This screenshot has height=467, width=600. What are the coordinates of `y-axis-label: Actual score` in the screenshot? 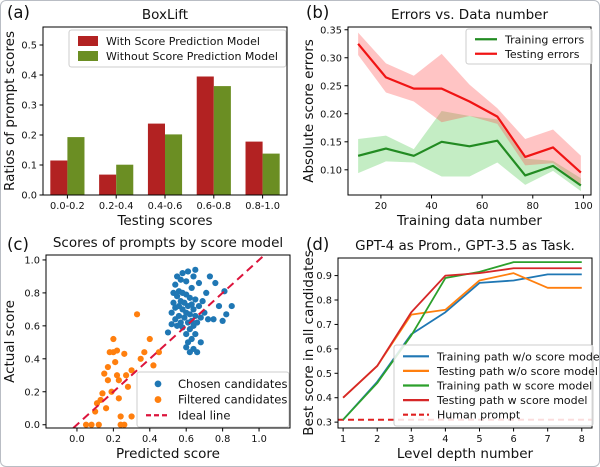 It's located at (10, 341).